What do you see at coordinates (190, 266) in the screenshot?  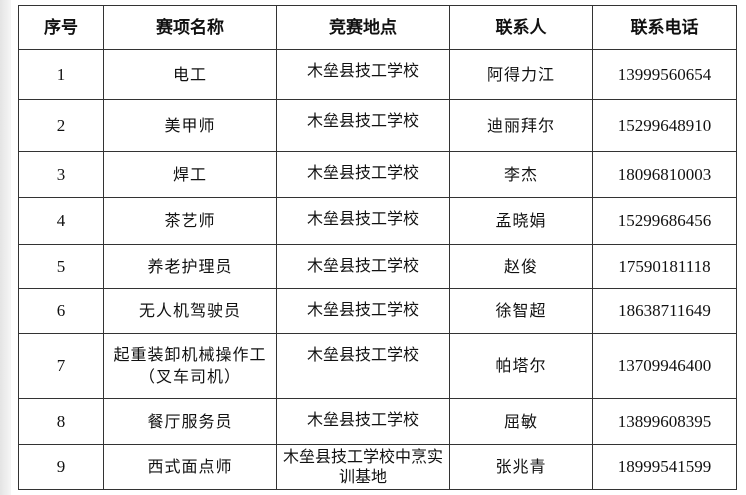 I see `cell-event: 养老护理员` at bounding box center [190, 266].